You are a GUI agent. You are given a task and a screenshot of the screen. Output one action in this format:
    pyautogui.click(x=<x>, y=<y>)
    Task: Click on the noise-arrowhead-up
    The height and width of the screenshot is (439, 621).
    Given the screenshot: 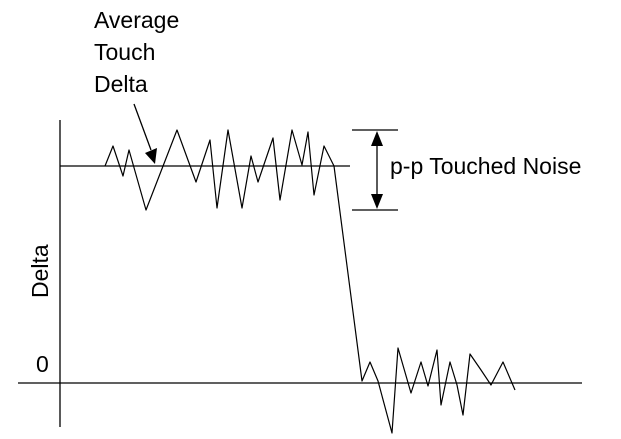 What is the action you would take?
    pyautogui.click(x=377, y=138)
    